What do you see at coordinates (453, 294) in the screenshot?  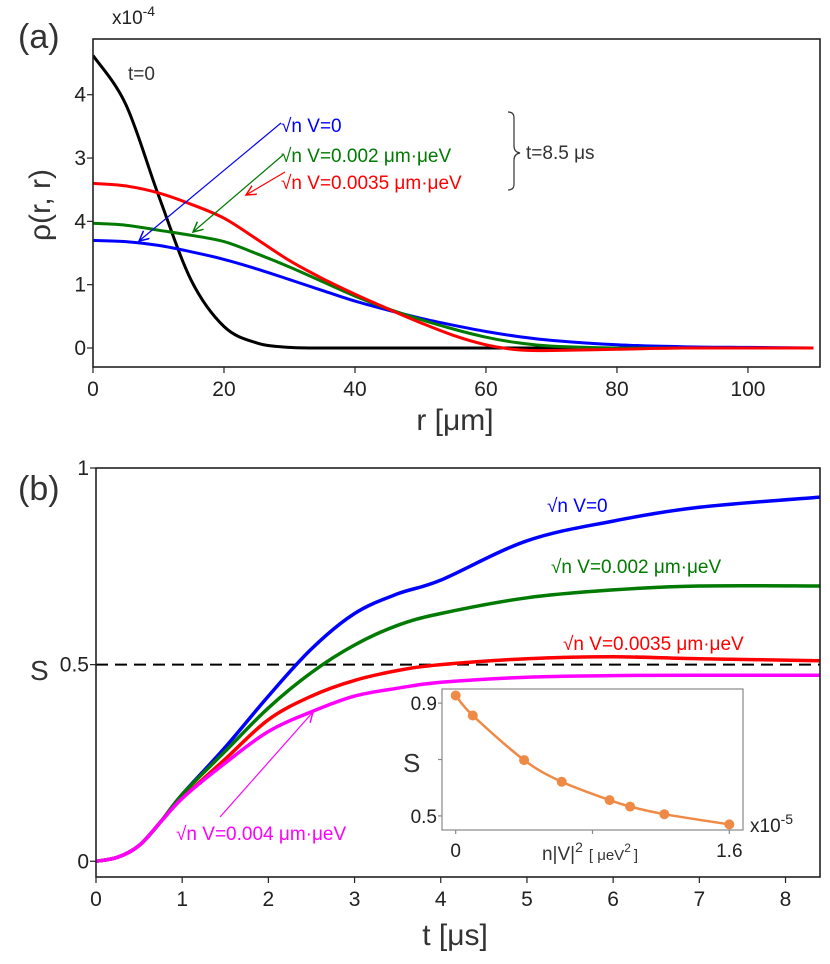 I see `a-series-1-line` at bounding box center [453, 294].